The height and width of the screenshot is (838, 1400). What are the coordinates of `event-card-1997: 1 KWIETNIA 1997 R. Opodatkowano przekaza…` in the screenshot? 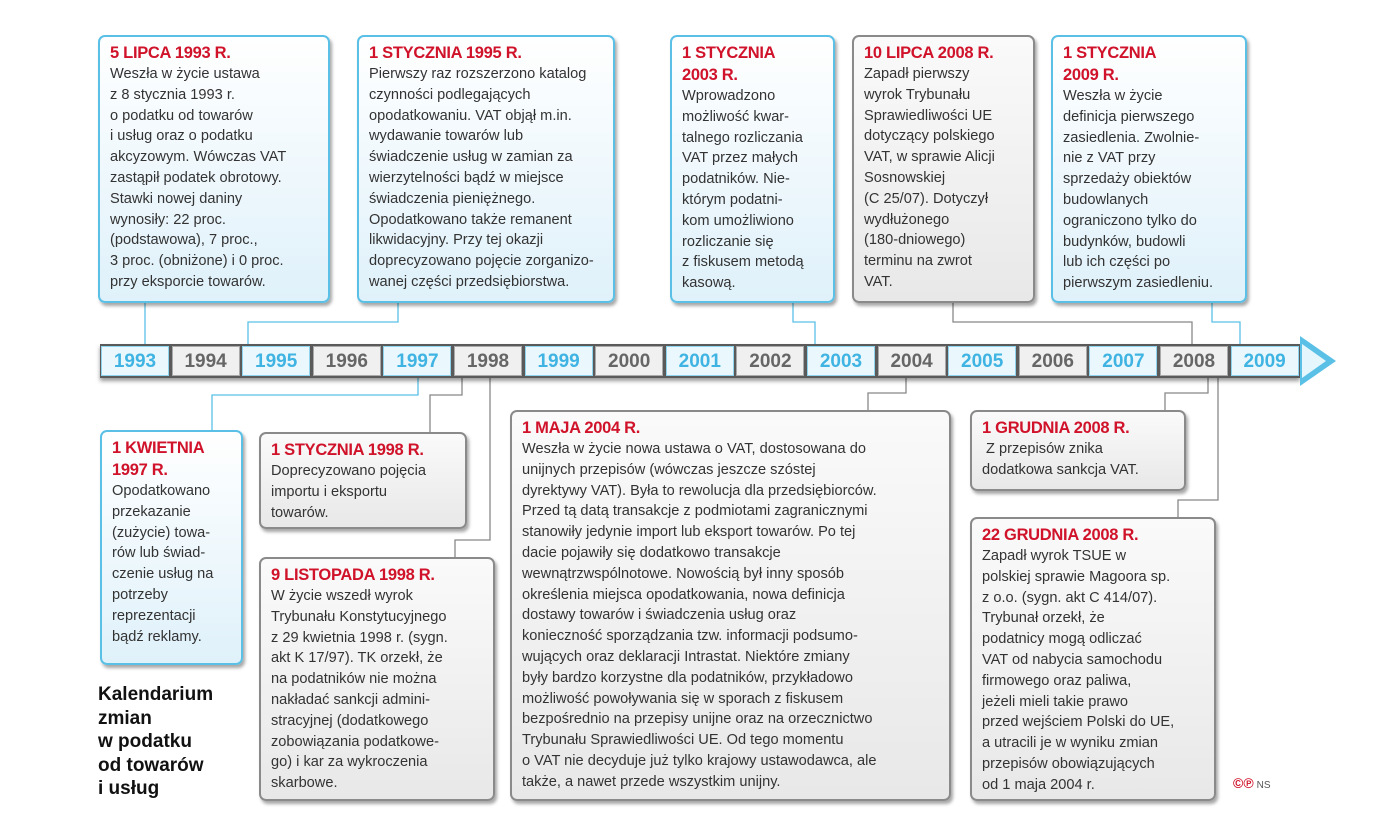 It's located at (171, 547).